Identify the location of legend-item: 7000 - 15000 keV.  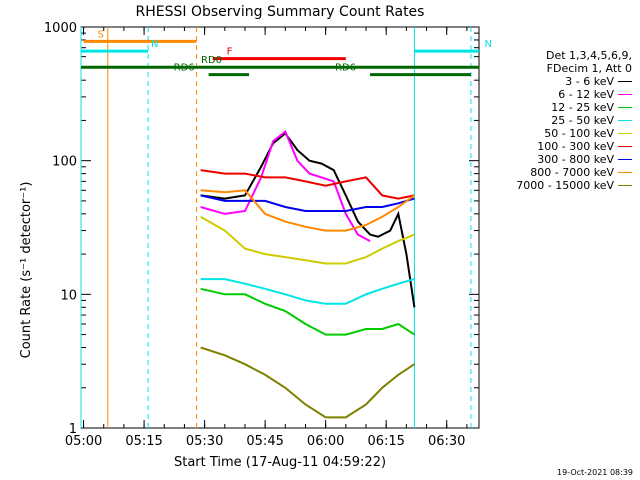
(574, 185).